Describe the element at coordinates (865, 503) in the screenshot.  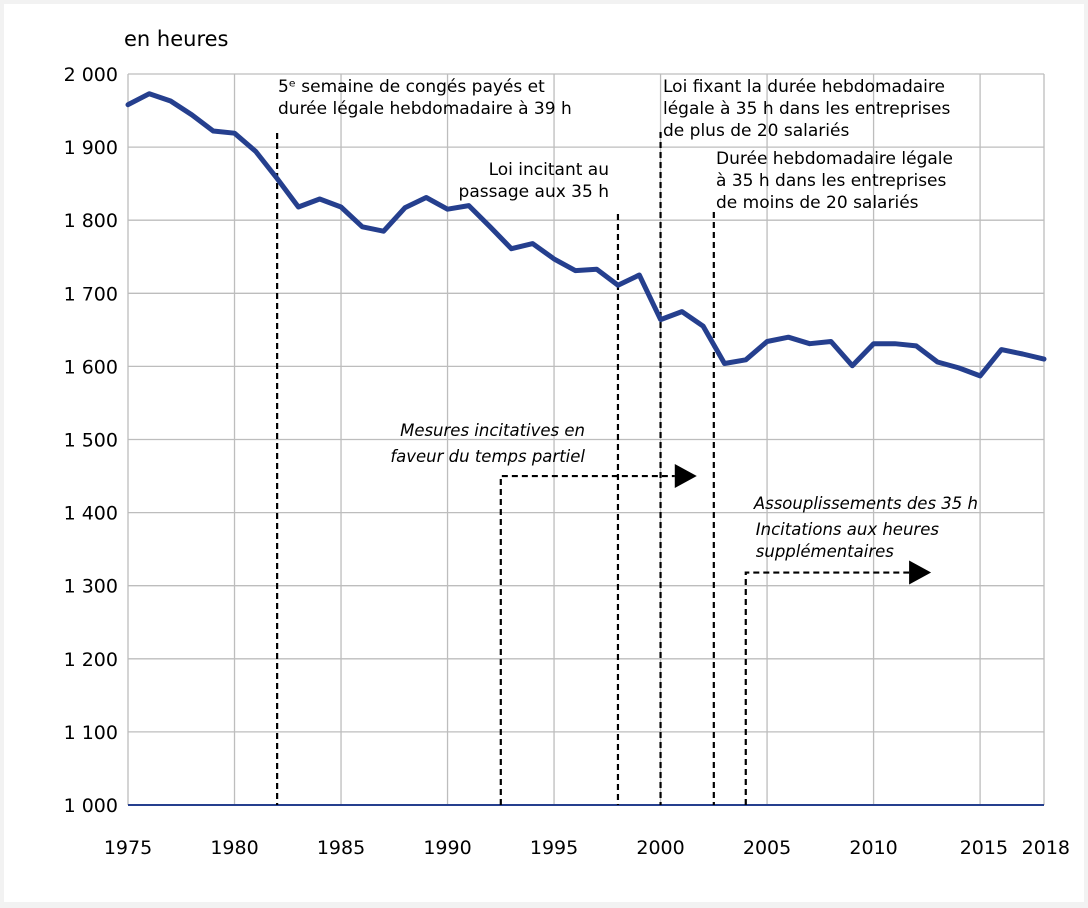
I see `period-annotation: Assouplissements des 35 h` at that location.